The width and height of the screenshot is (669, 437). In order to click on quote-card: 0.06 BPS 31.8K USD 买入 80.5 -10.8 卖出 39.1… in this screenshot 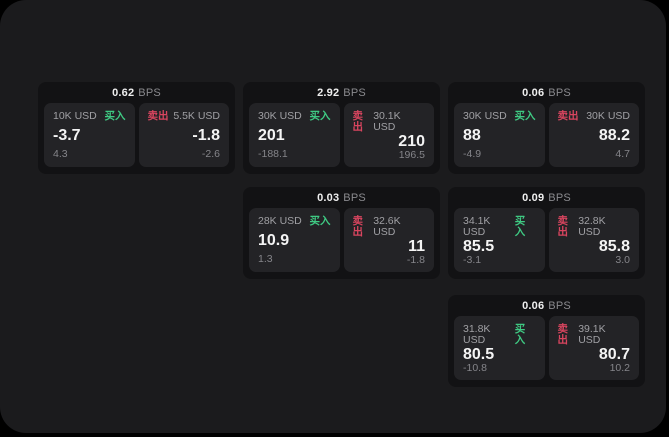, I will do `click(546, 341)`.